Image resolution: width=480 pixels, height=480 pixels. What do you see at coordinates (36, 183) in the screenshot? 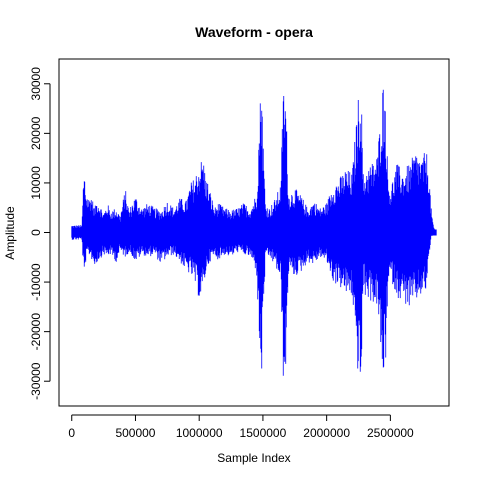
I see `y-tick-label: 10000` at bounding box center [36, 183].